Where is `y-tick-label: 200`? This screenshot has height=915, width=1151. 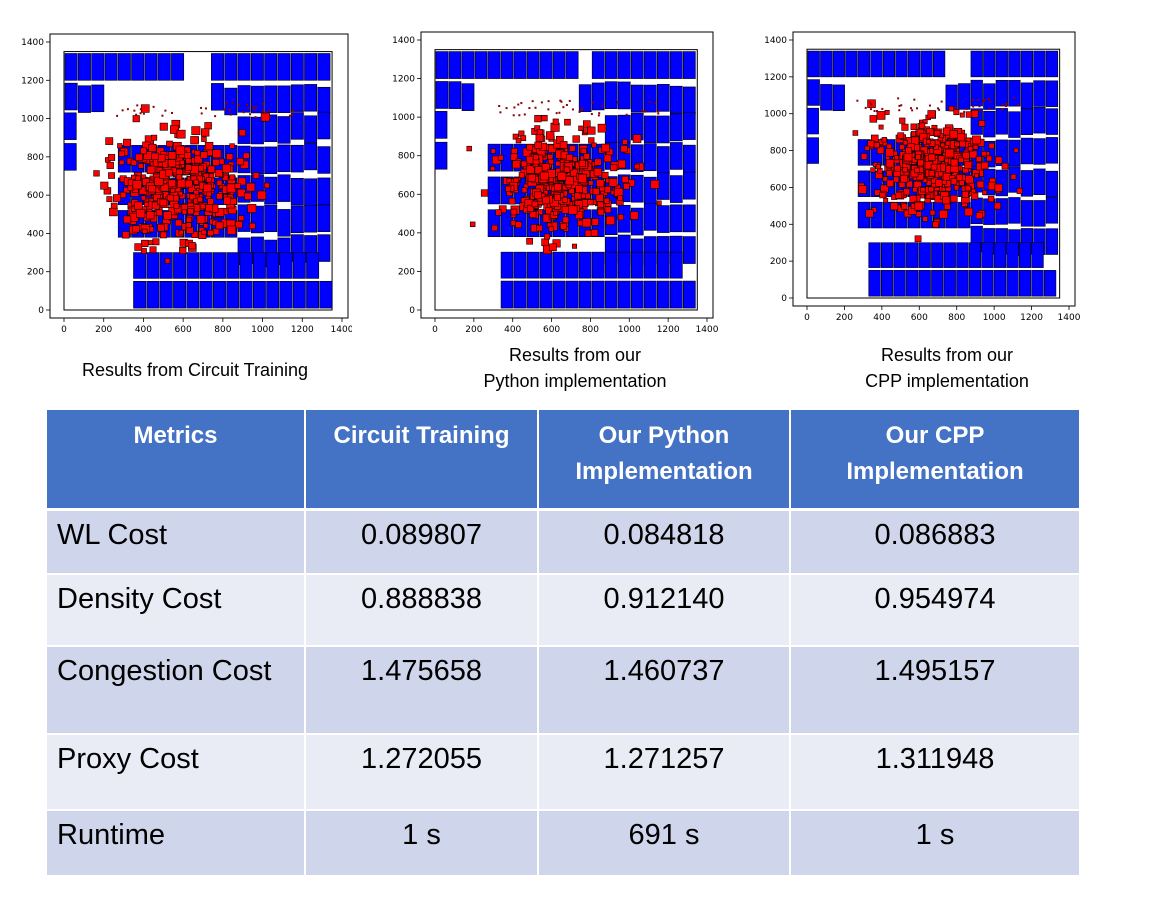 y-tick-label: 200 is located at coordinates (778, 262).